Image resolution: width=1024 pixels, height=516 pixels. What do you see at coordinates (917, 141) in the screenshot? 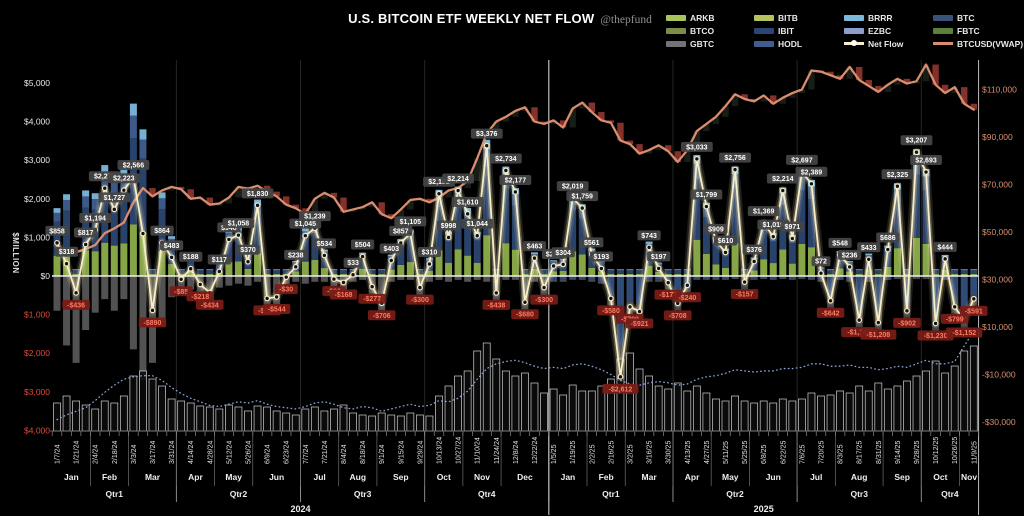
I see `data-label-text: $3,207` at bounding box center [917, 141].